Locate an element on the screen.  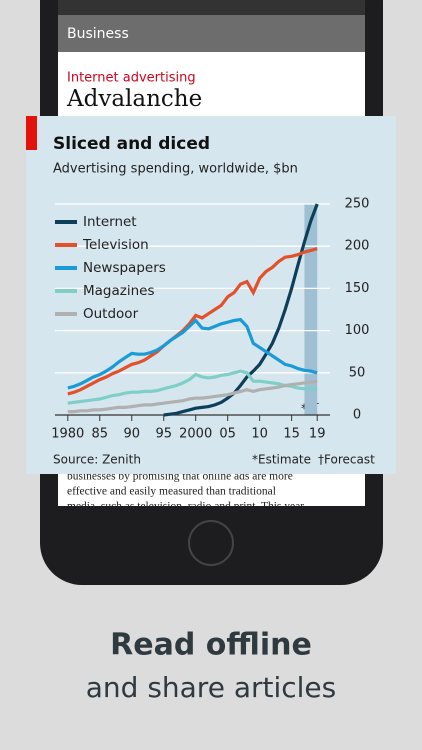
x-tick-label: 10 is located at coordinates (259, 434).